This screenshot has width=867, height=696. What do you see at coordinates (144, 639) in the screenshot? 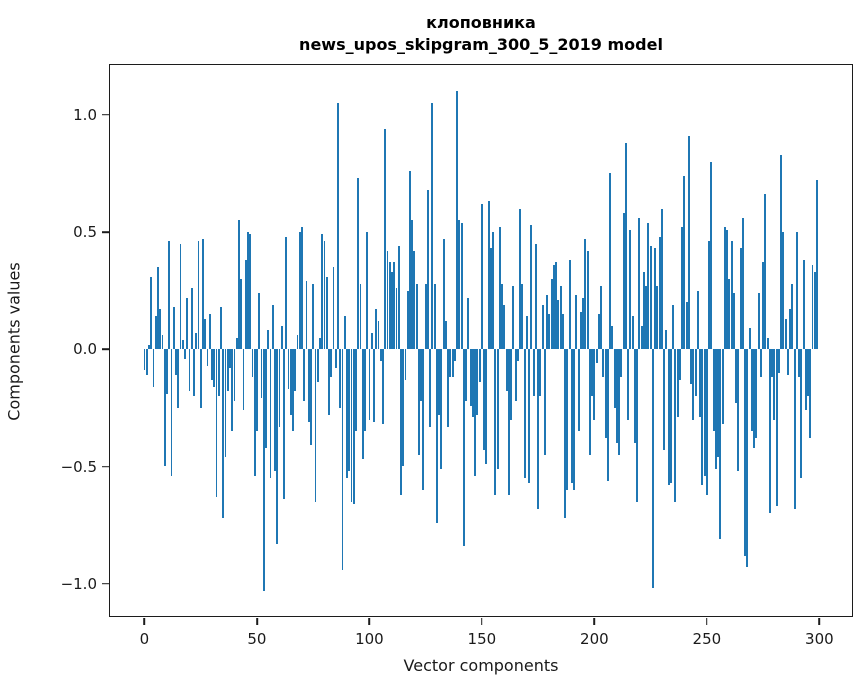
I see `x-tick-label: 0` at bounding box center [144, 639].